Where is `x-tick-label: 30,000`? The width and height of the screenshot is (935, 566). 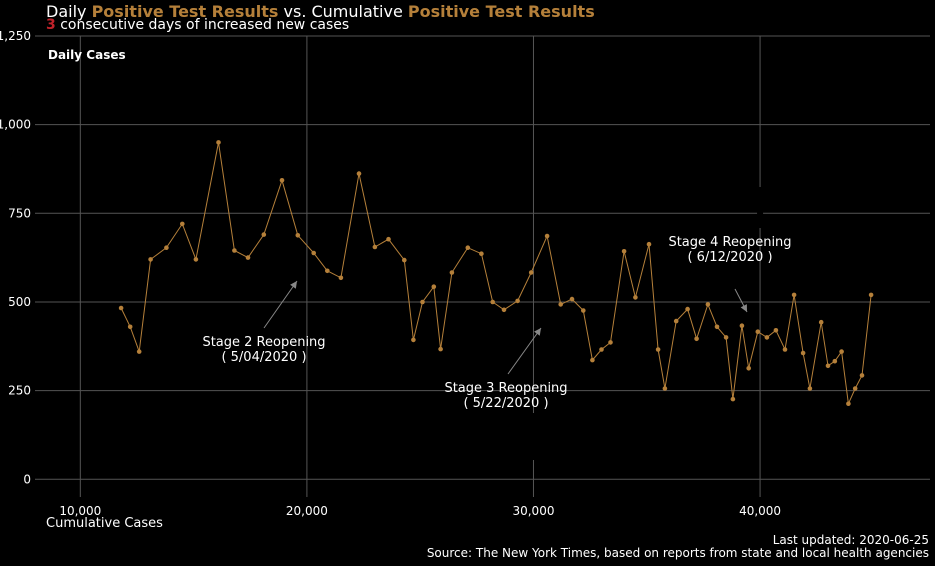 x-tick-label: 30,000 is located at coordinates (533, 511).